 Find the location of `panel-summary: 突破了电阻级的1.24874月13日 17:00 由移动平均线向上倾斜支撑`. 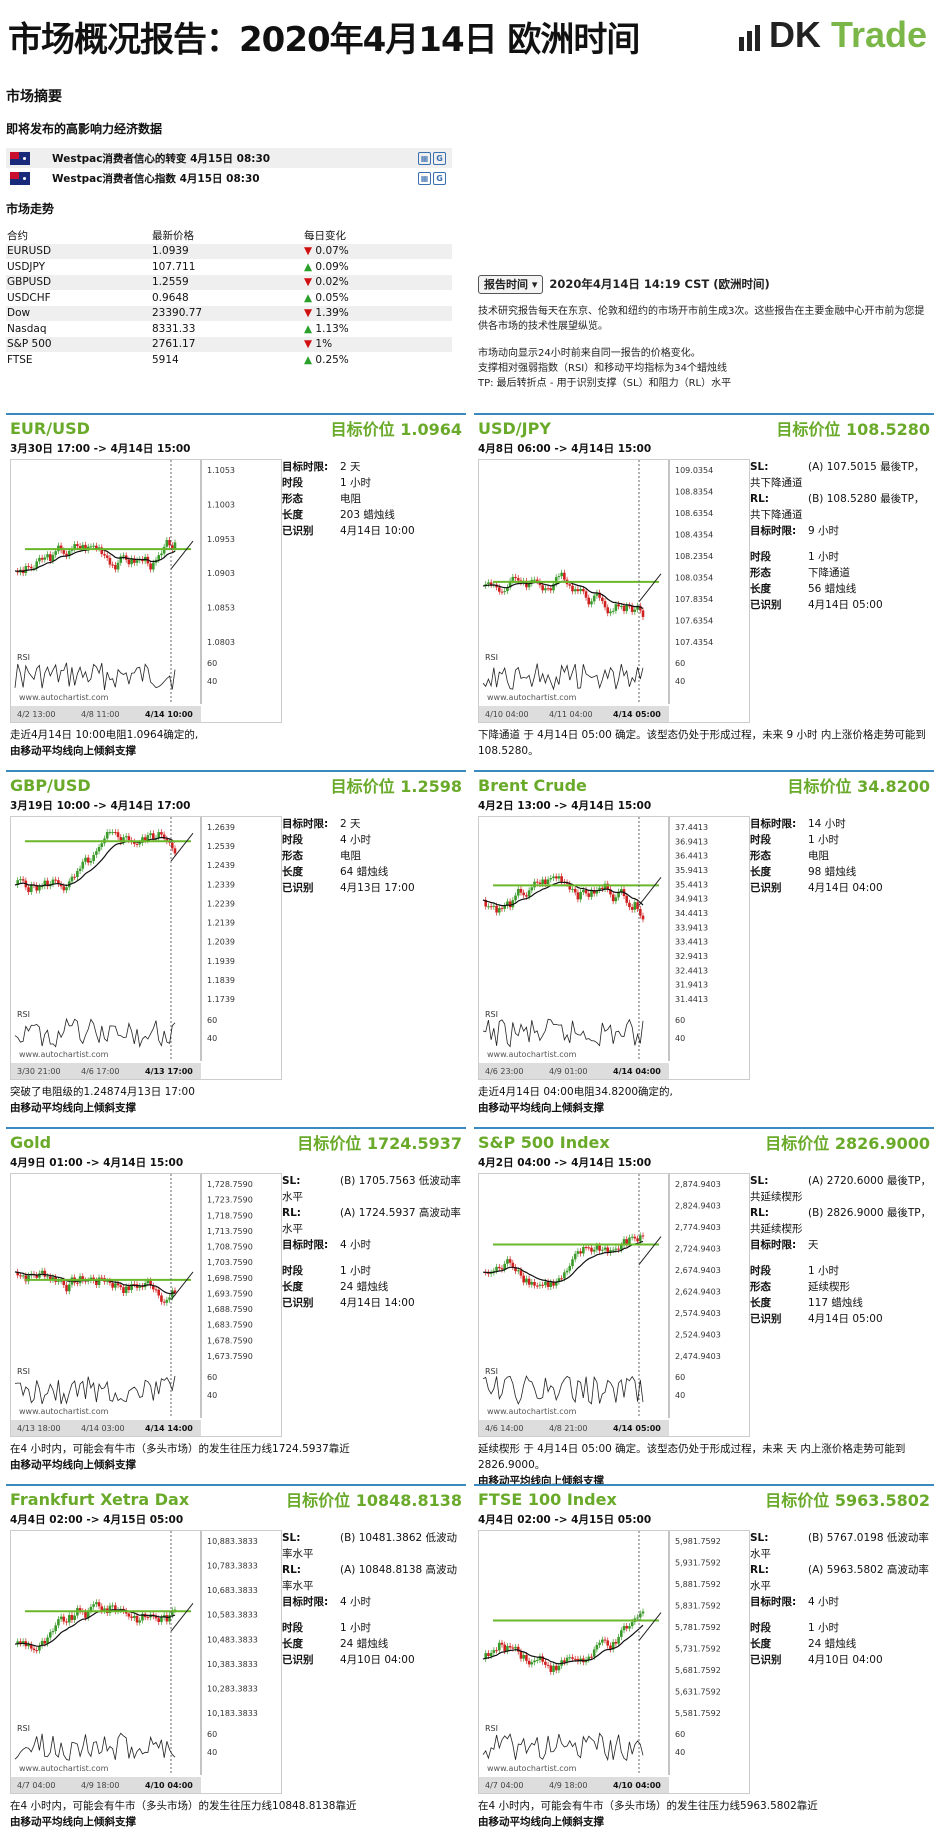

panel-summary: 突破了电阻级的1.24874月13日 17:00 由移动平均线向上倾斜支撑 is located at coordinates (102, 1100).